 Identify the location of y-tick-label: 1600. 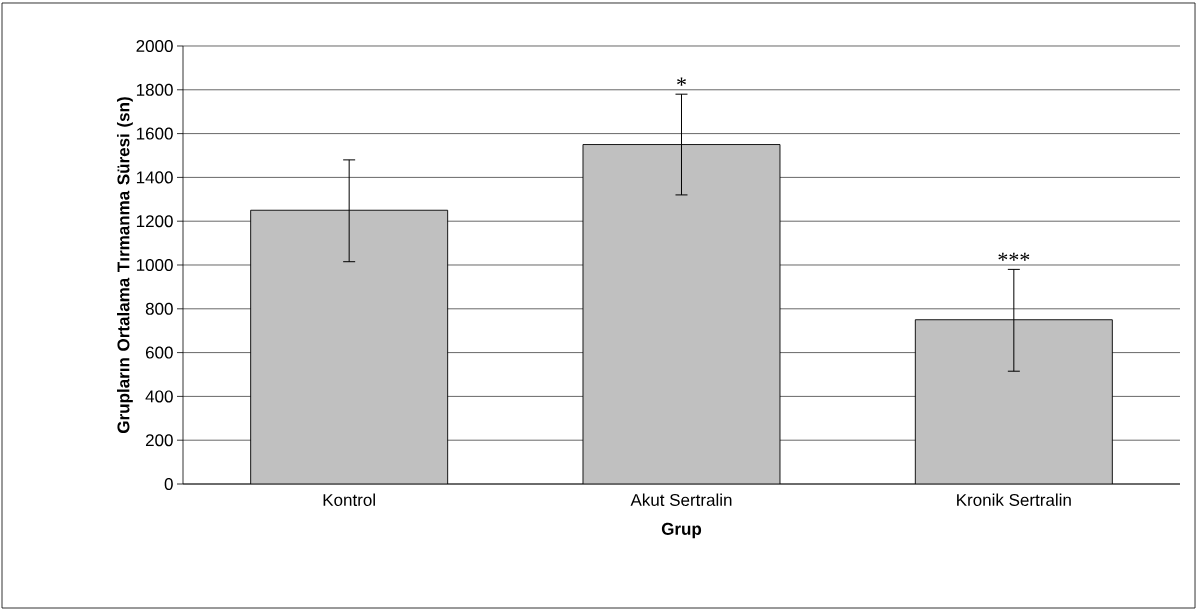
(154, 133).